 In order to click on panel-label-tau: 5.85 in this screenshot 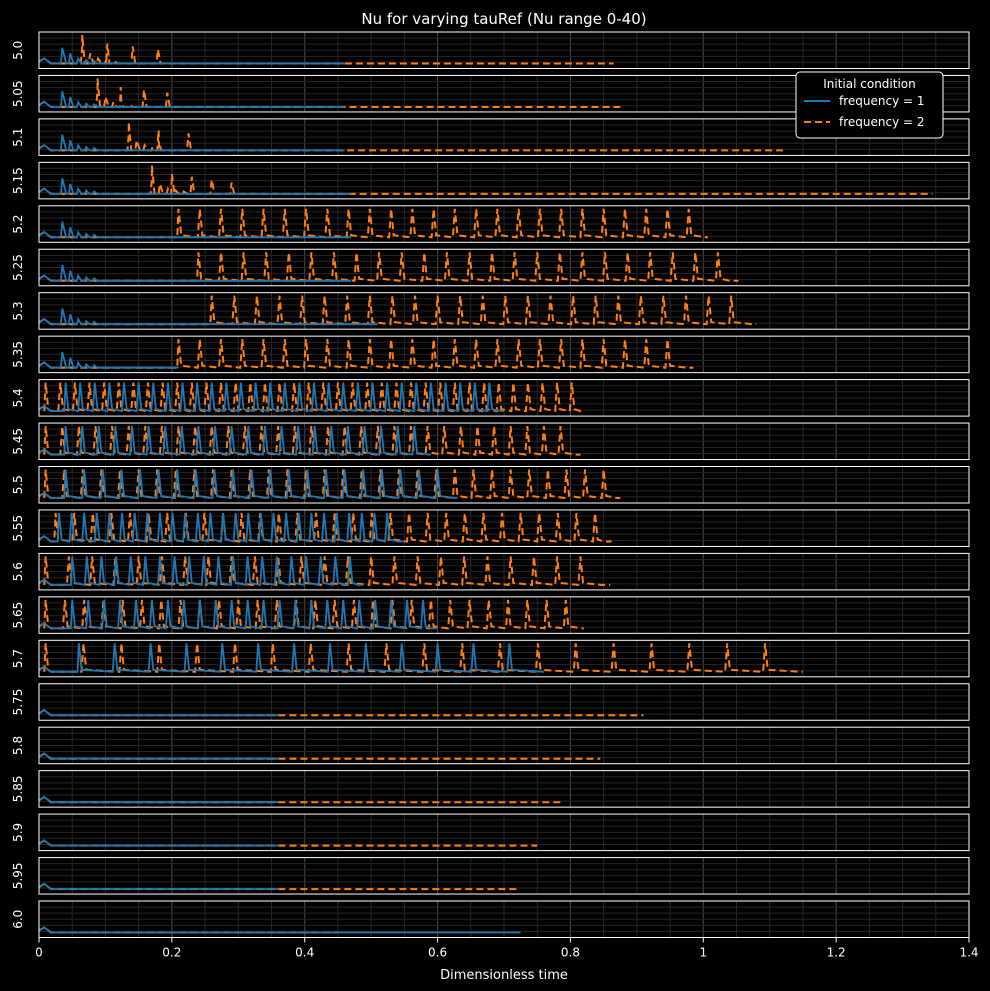, I will do `click(18, 789)`.